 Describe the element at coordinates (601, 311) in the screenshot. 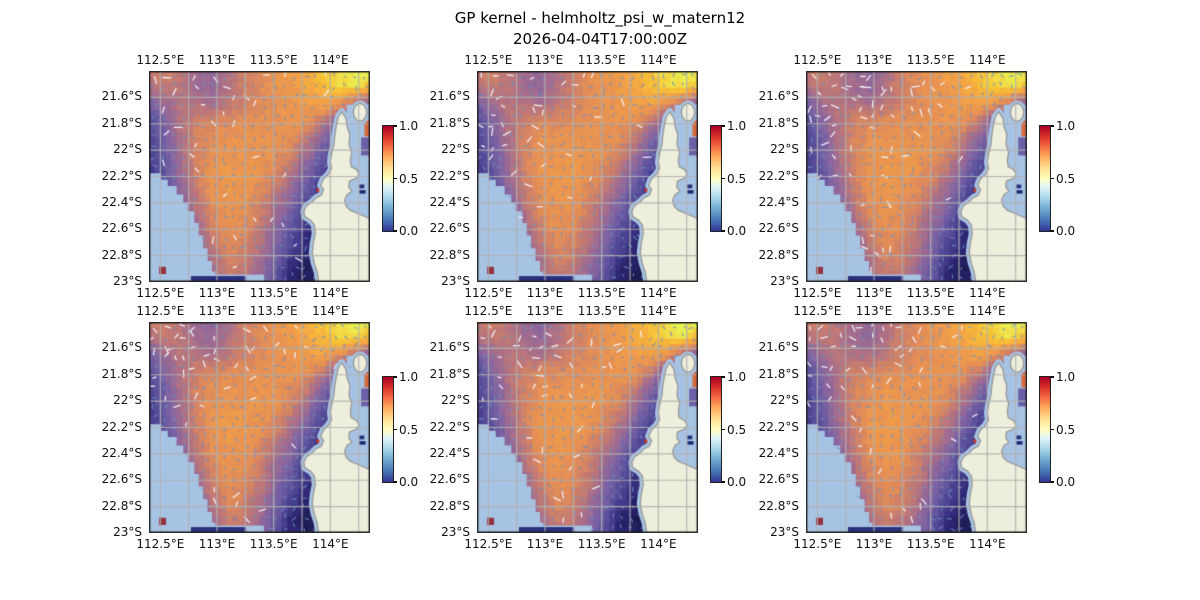

I see `x-tick-label-top: 113.5°E` at that location.